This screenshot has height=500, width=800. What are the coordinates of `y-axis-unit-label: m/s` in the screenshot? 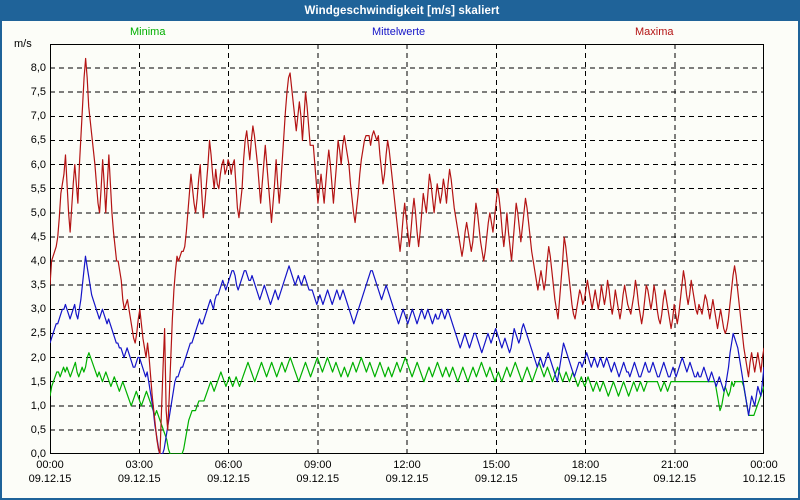 It's located at (23, 44).